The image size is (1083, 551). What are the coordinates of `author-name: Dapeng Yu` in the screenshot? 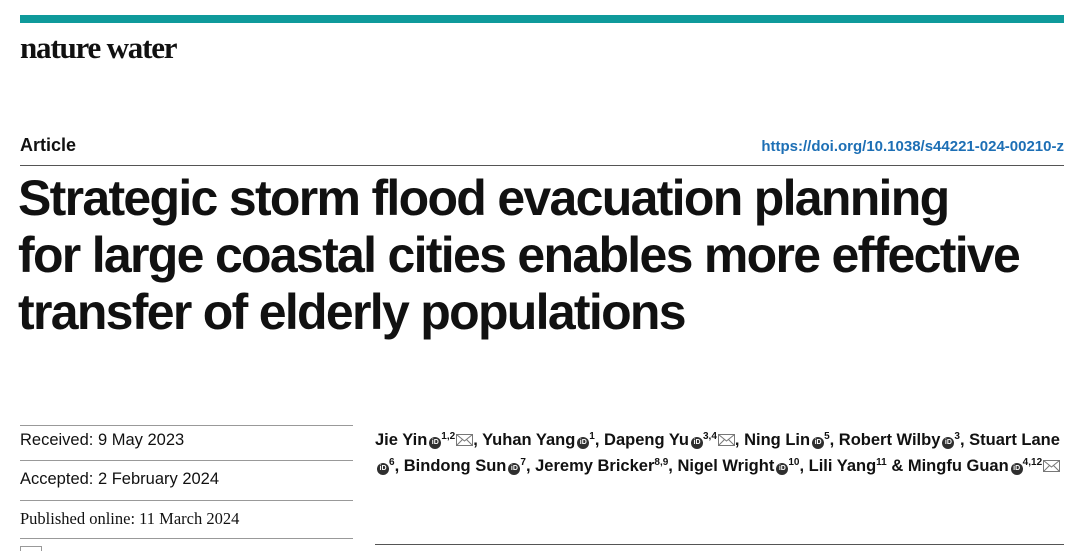 It's located at (646, 440).